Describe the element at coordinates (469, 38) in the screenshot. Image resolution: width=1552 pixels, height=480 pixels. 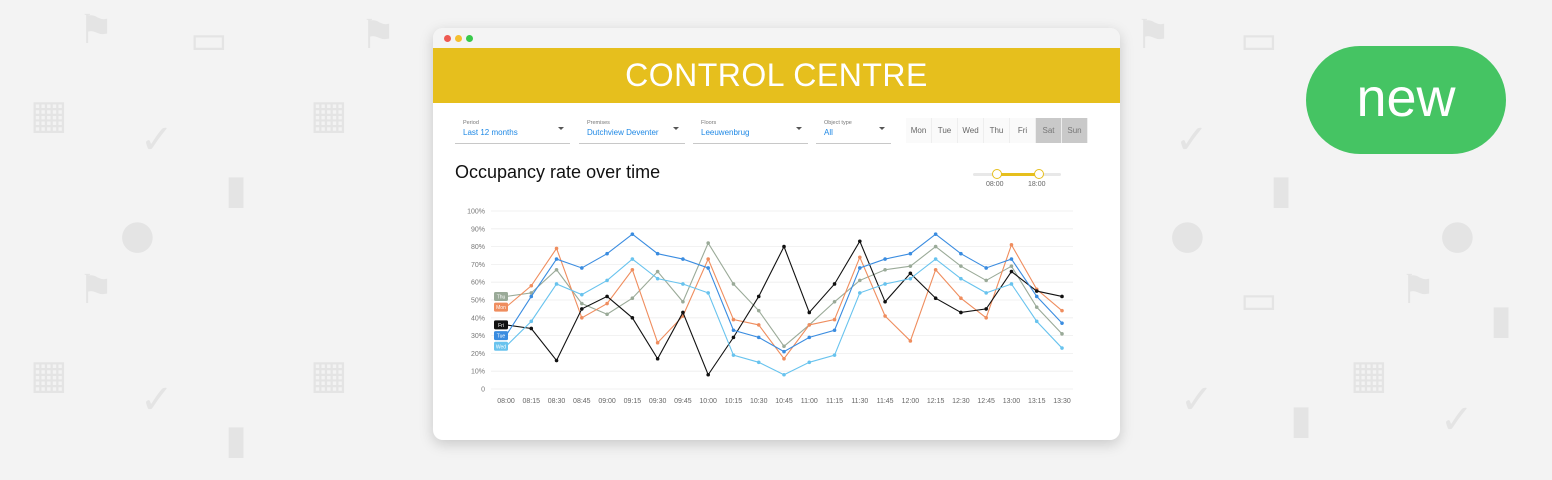
I see `maximize-window-button` at that location.